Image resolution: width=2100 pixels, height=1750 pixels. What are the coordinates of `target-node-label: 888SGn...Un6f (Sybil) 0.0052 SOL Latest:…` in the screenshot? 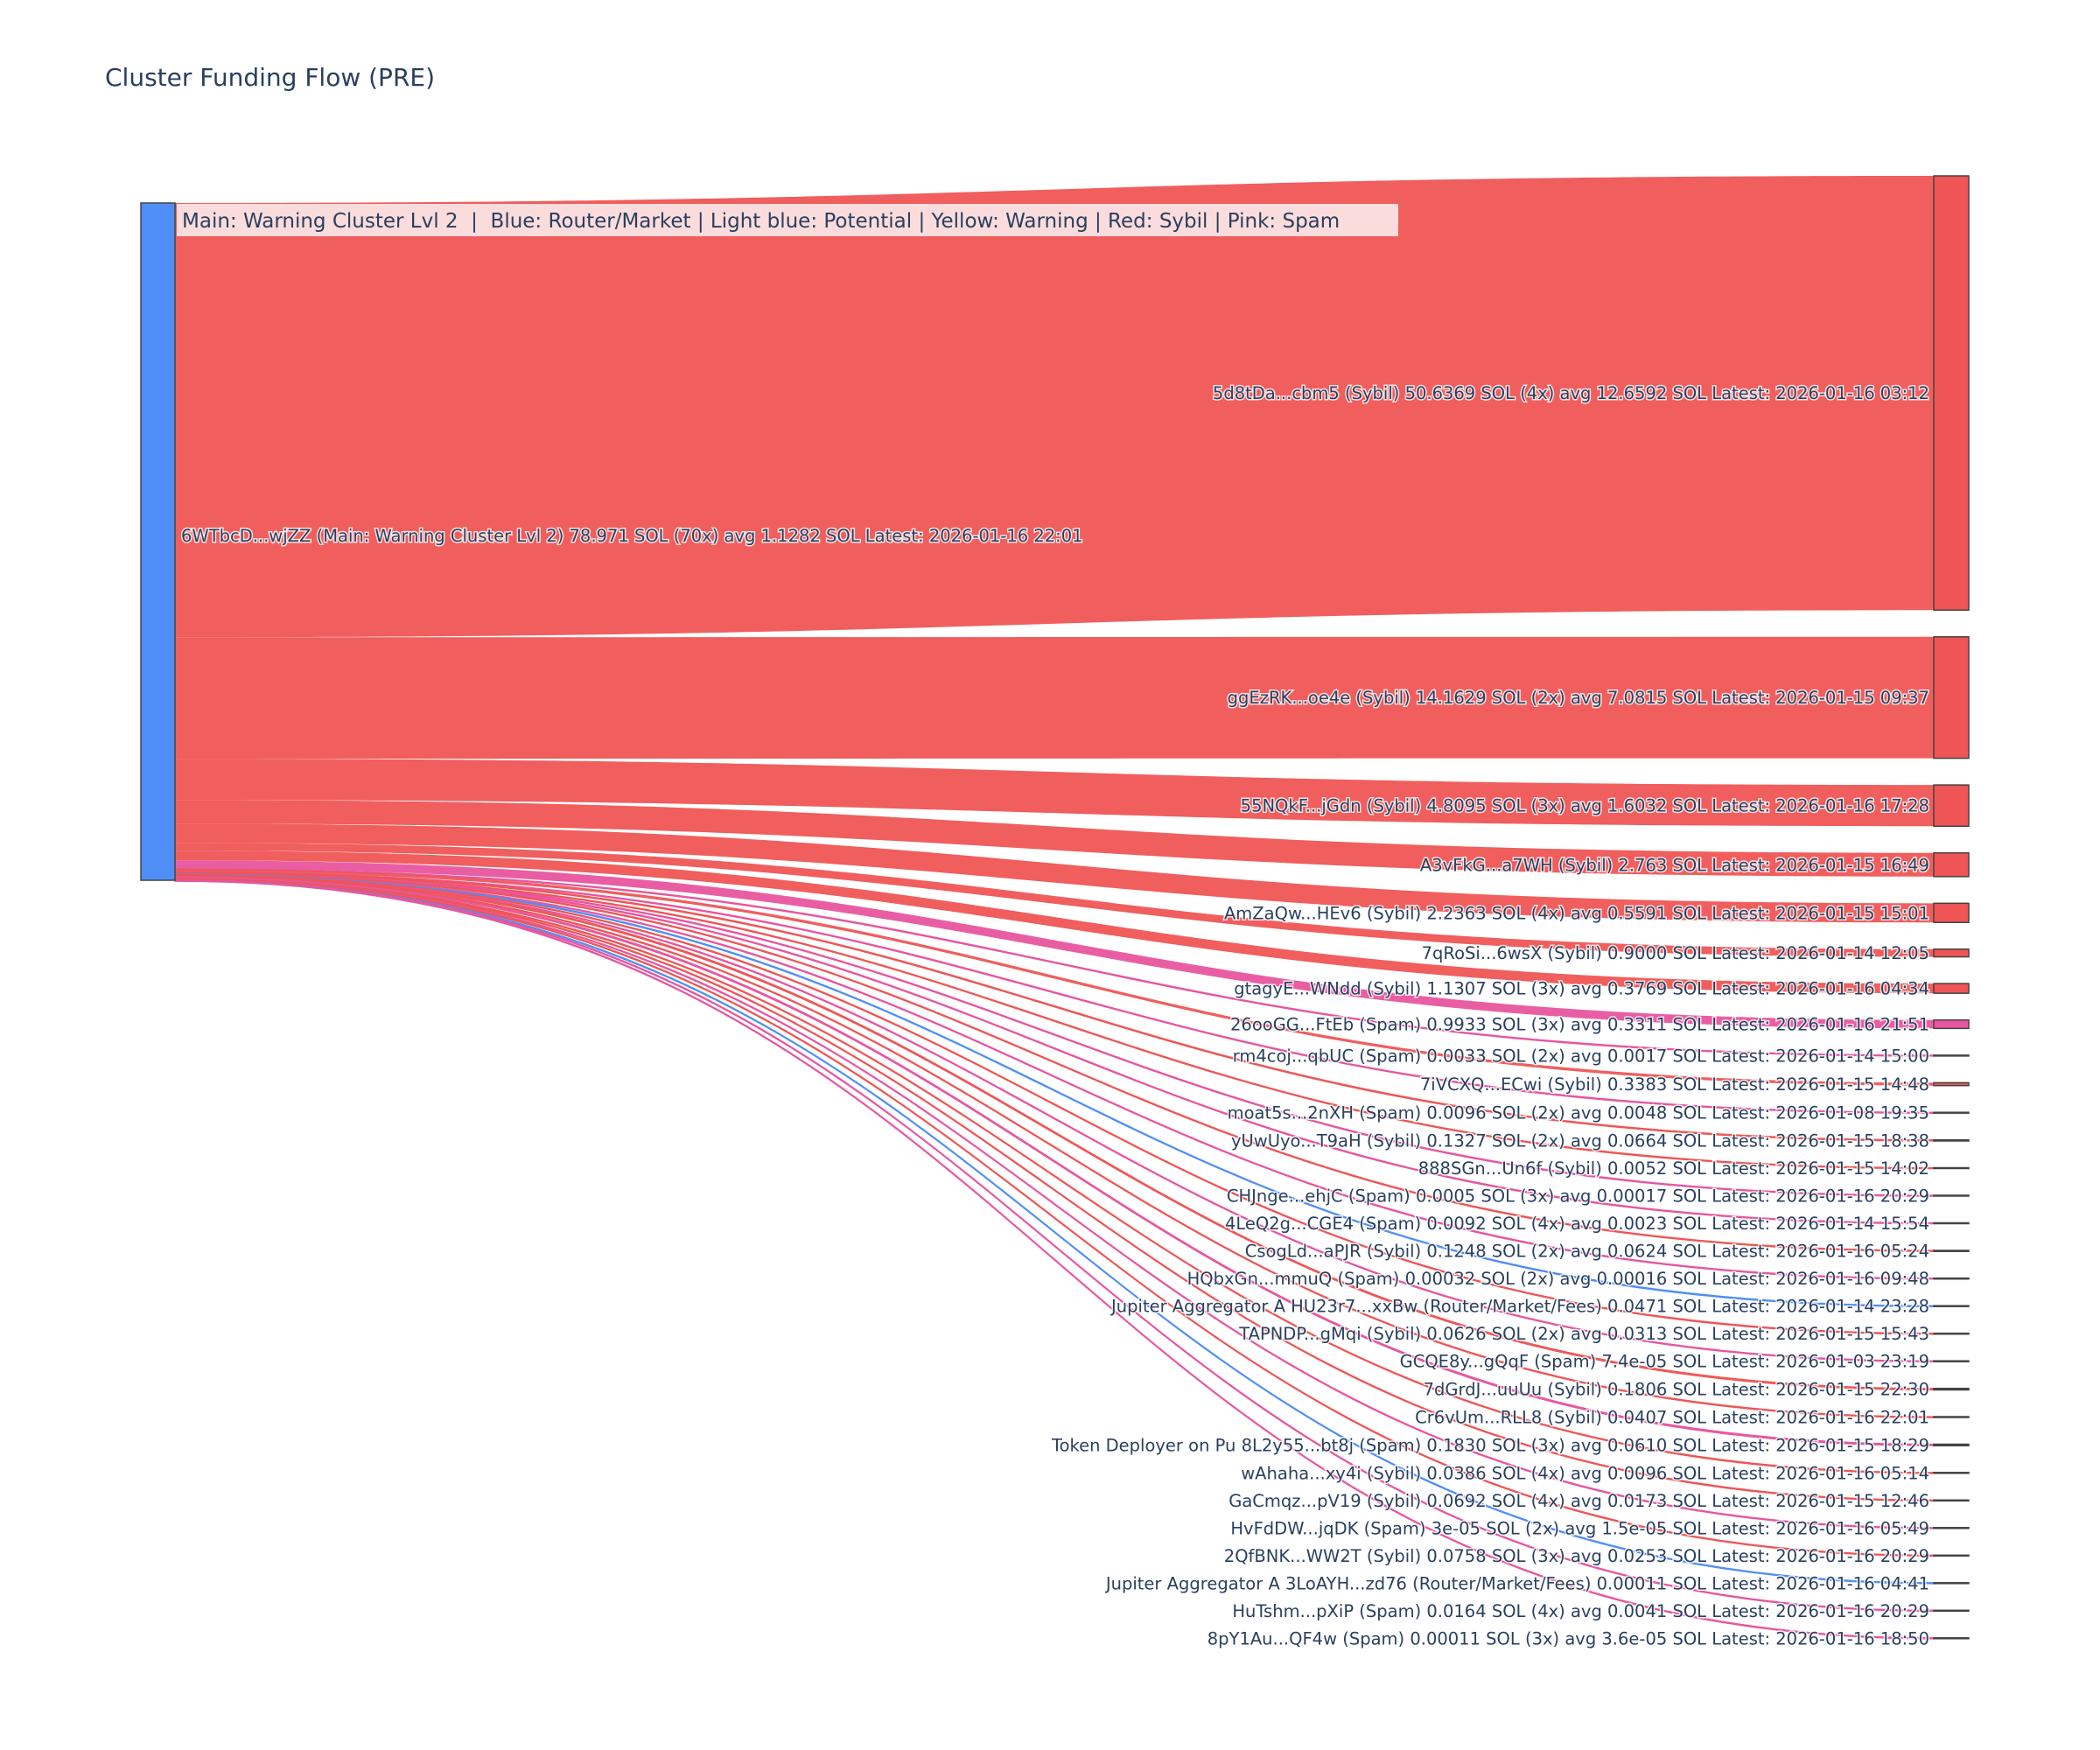 It's located at (1673, 1168).